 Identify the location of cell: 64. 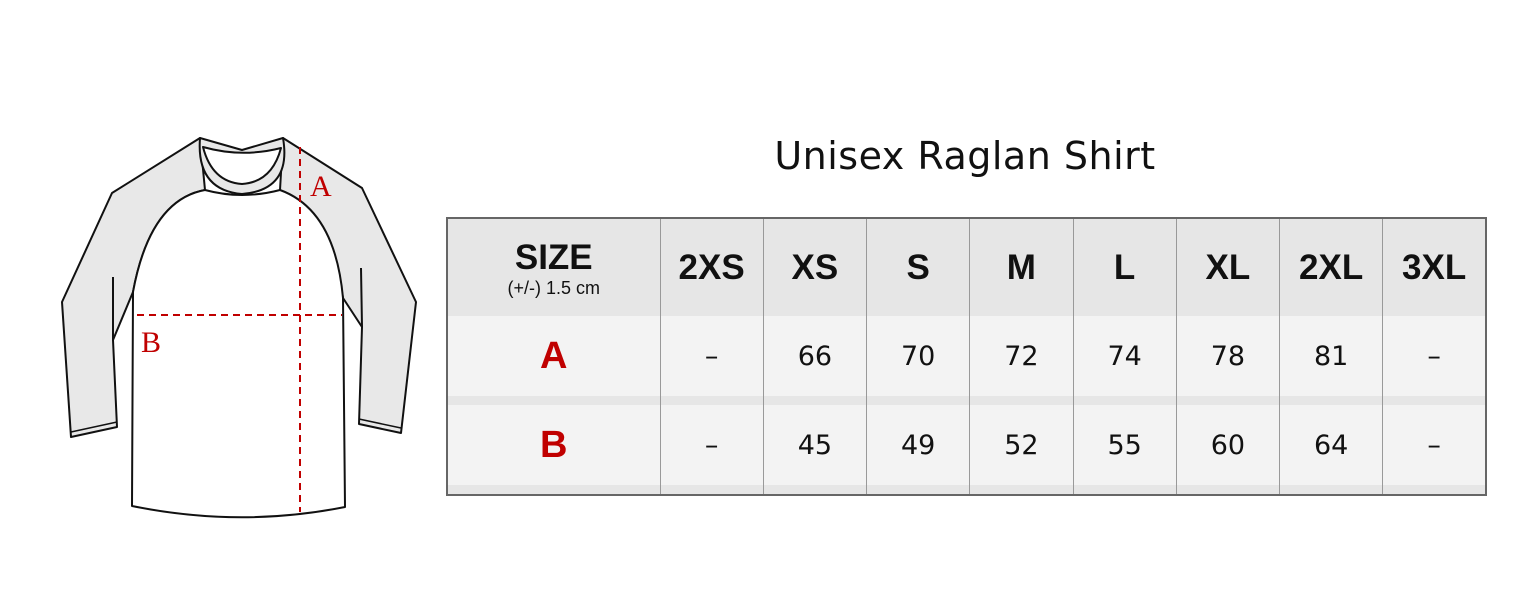
(1330, 445).